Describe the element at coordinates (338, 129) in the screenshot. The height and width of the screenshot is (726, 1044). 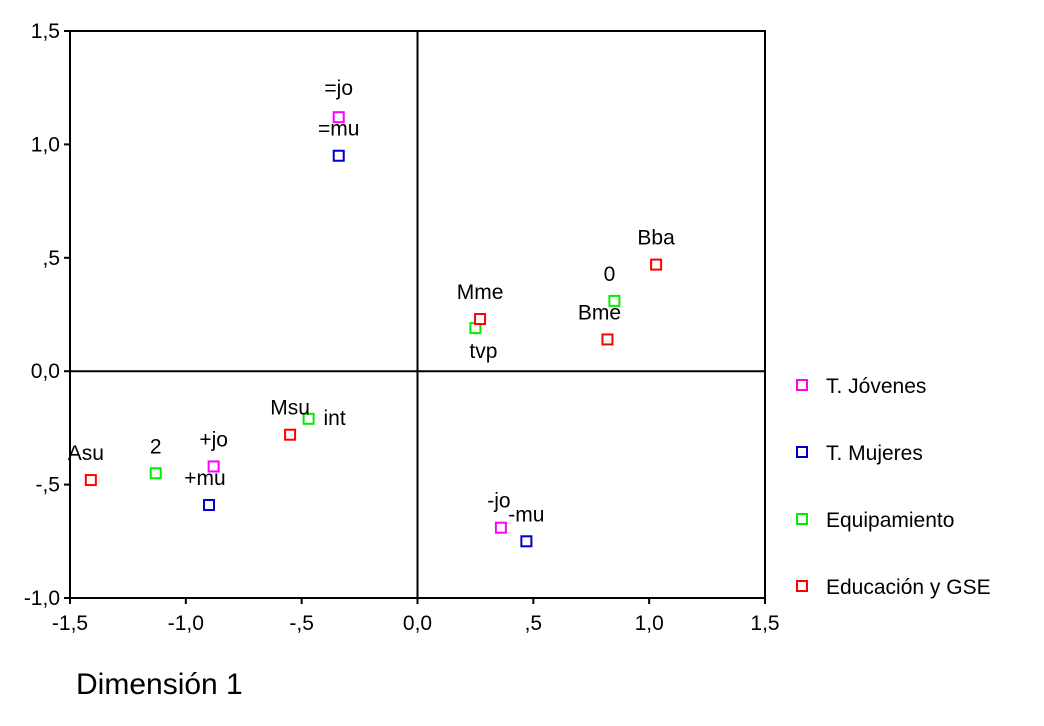
I see `data-point-label: =mu` at that location.